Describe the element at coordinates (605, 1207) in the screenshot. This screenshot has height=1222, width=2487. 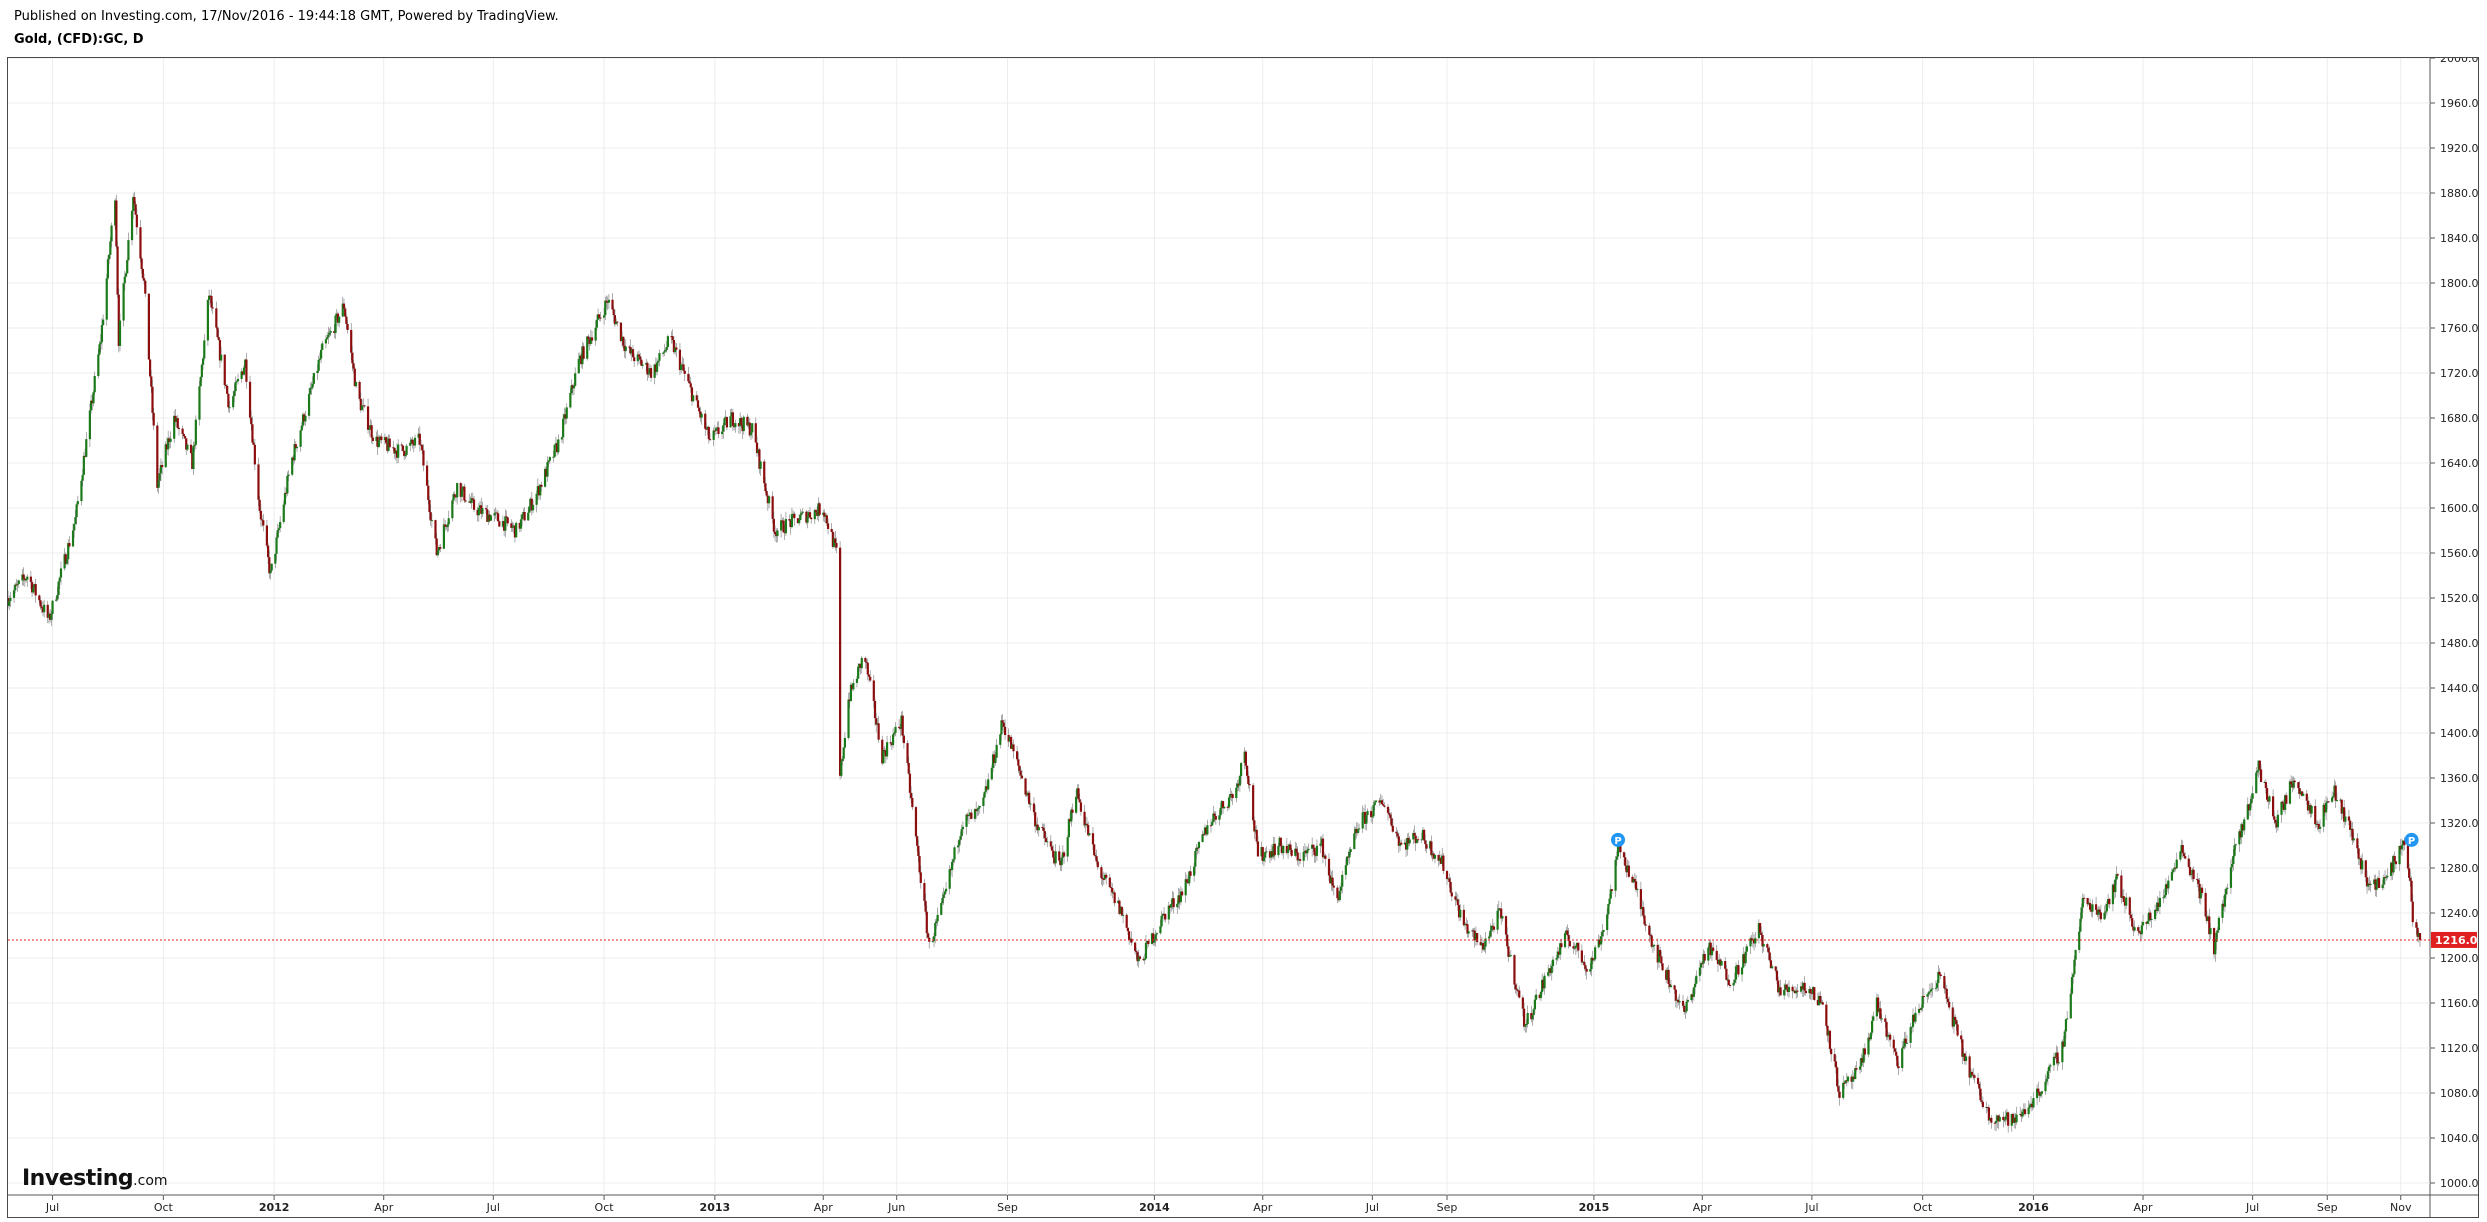
I see `time-tick-label: Oct` at that location.